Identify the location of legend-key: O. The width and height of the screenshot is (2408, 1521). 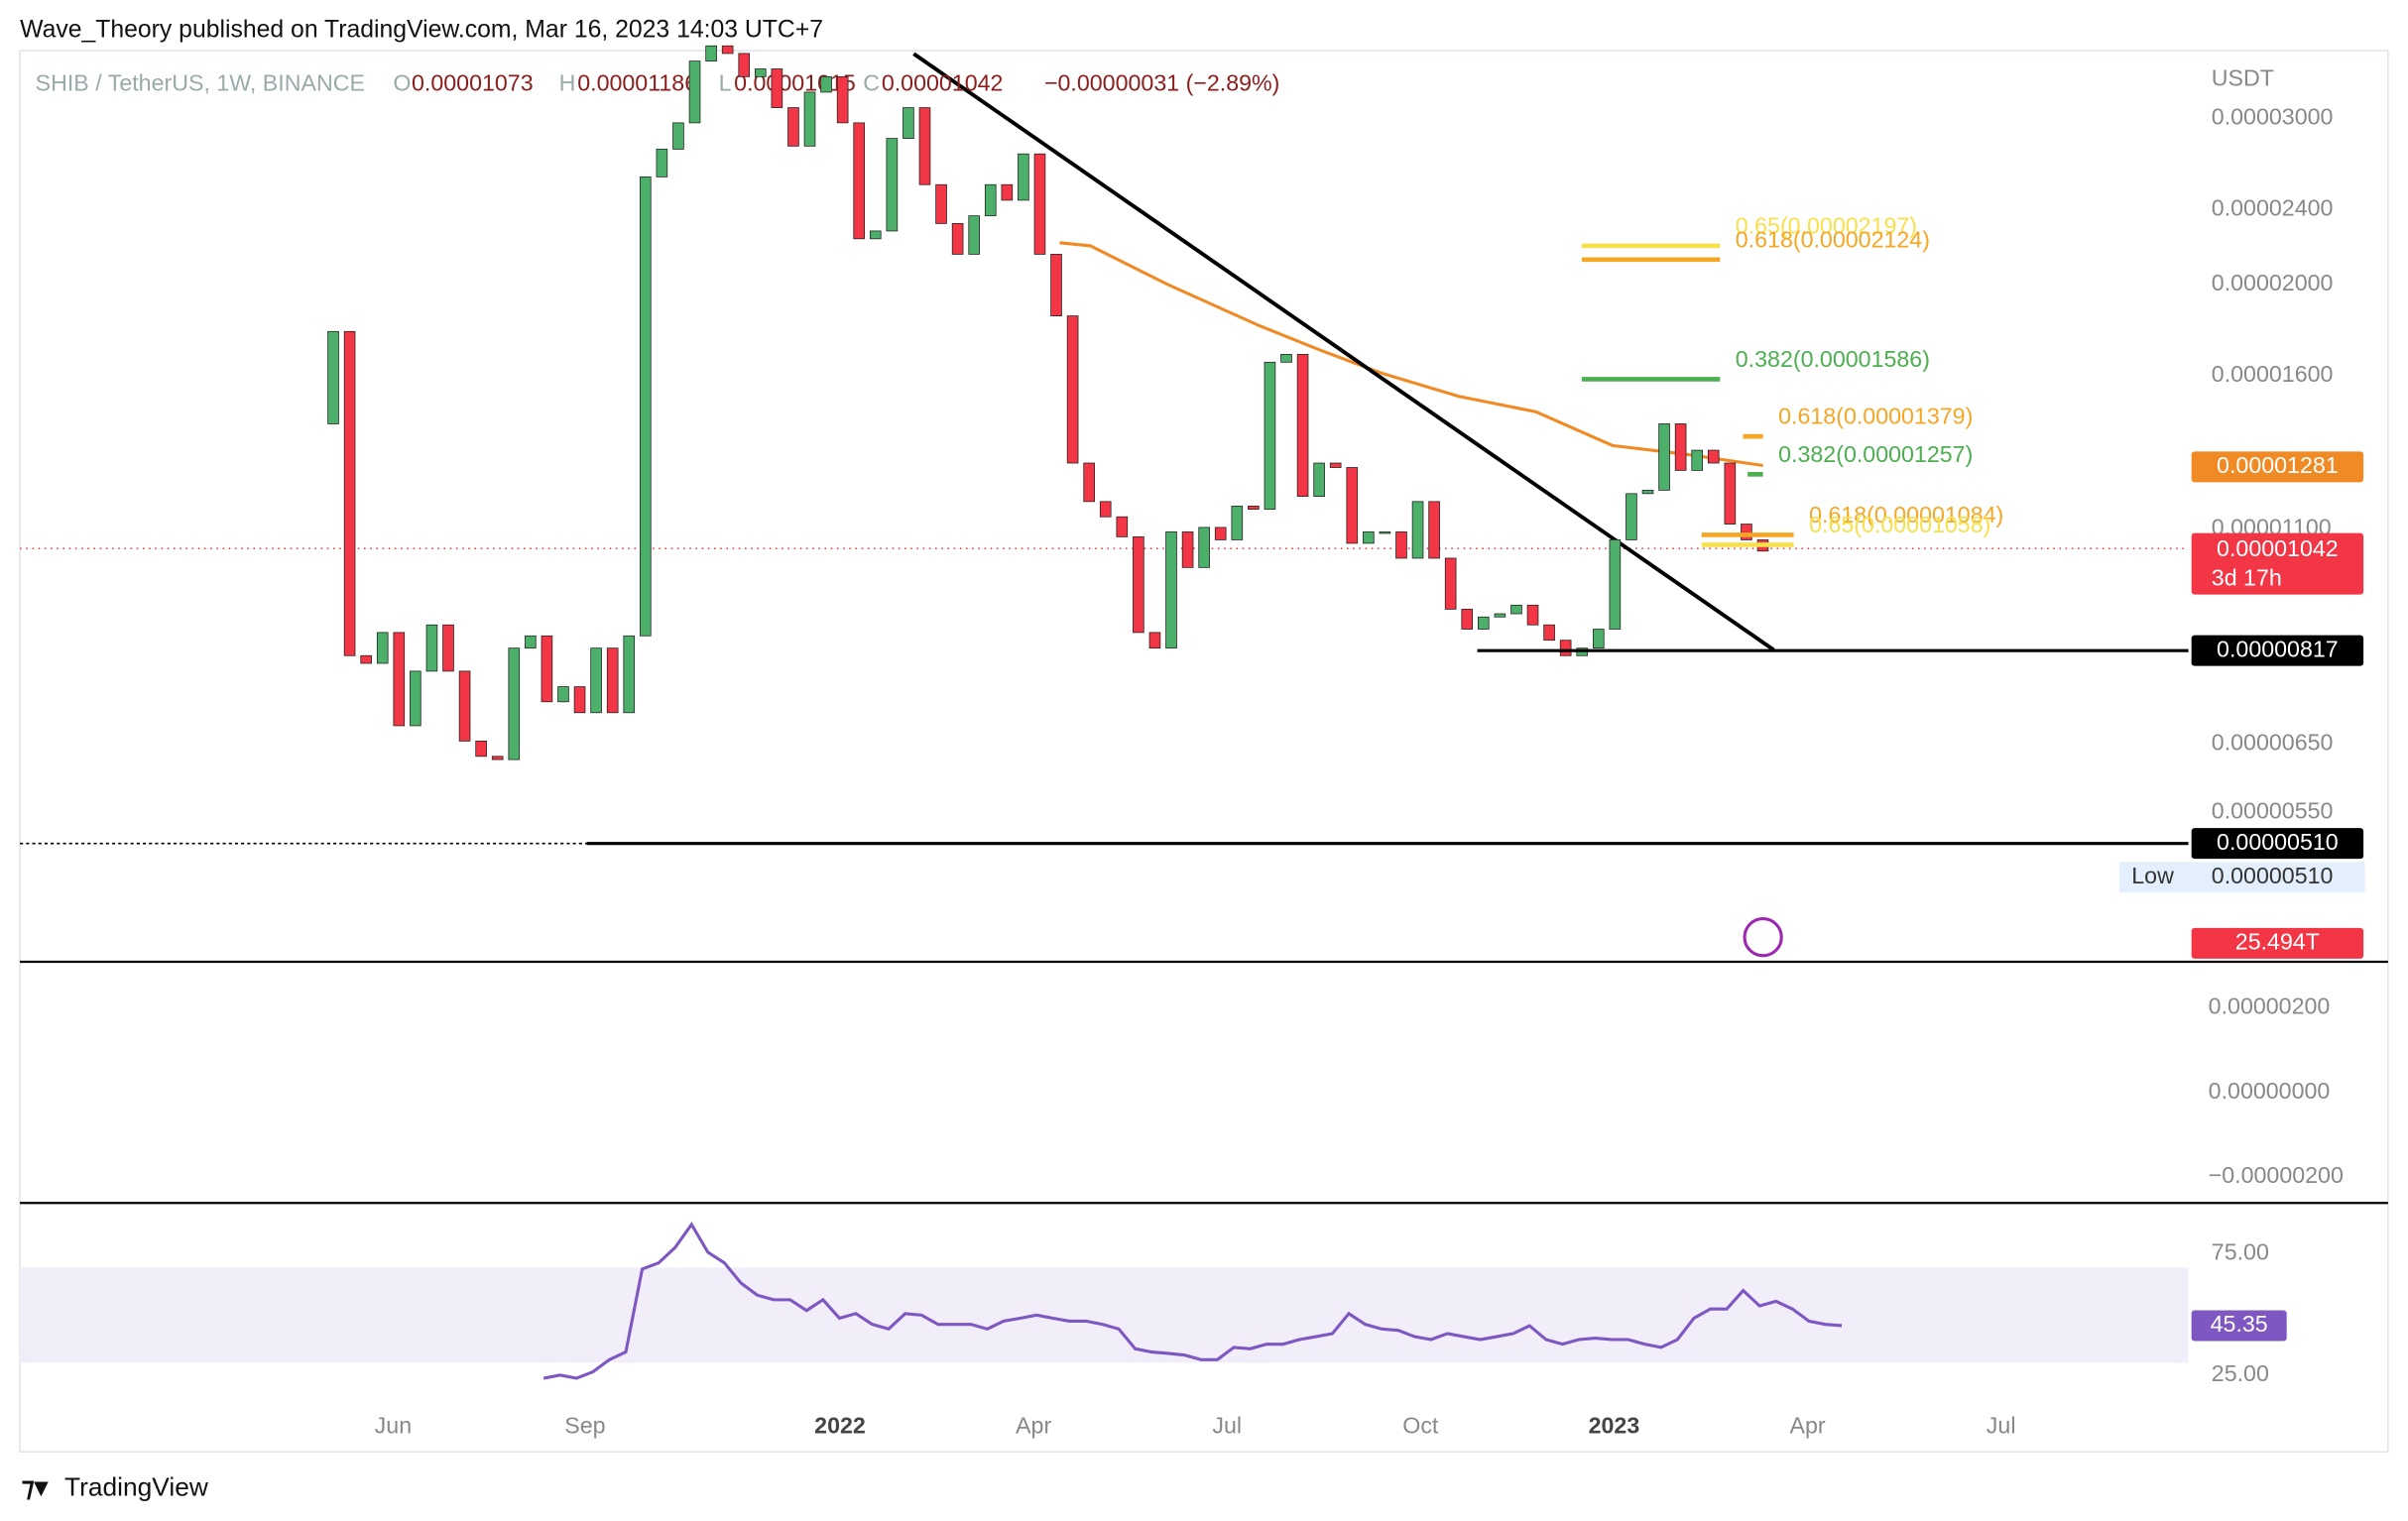
(402, 82).